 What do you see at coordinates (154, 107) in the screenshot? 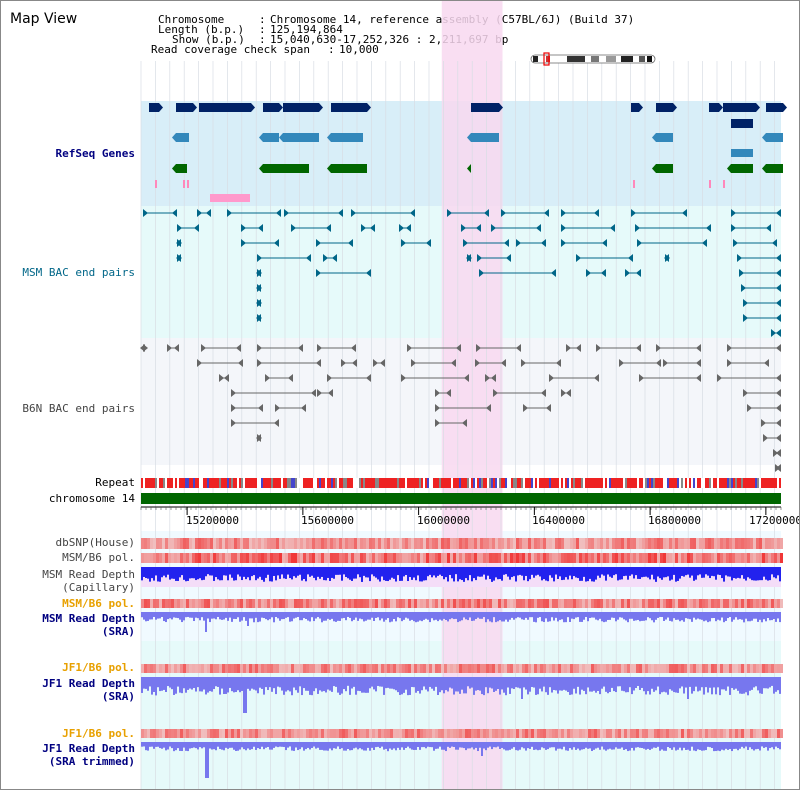
I see `gene-feature` at bounding box center [154, 107].